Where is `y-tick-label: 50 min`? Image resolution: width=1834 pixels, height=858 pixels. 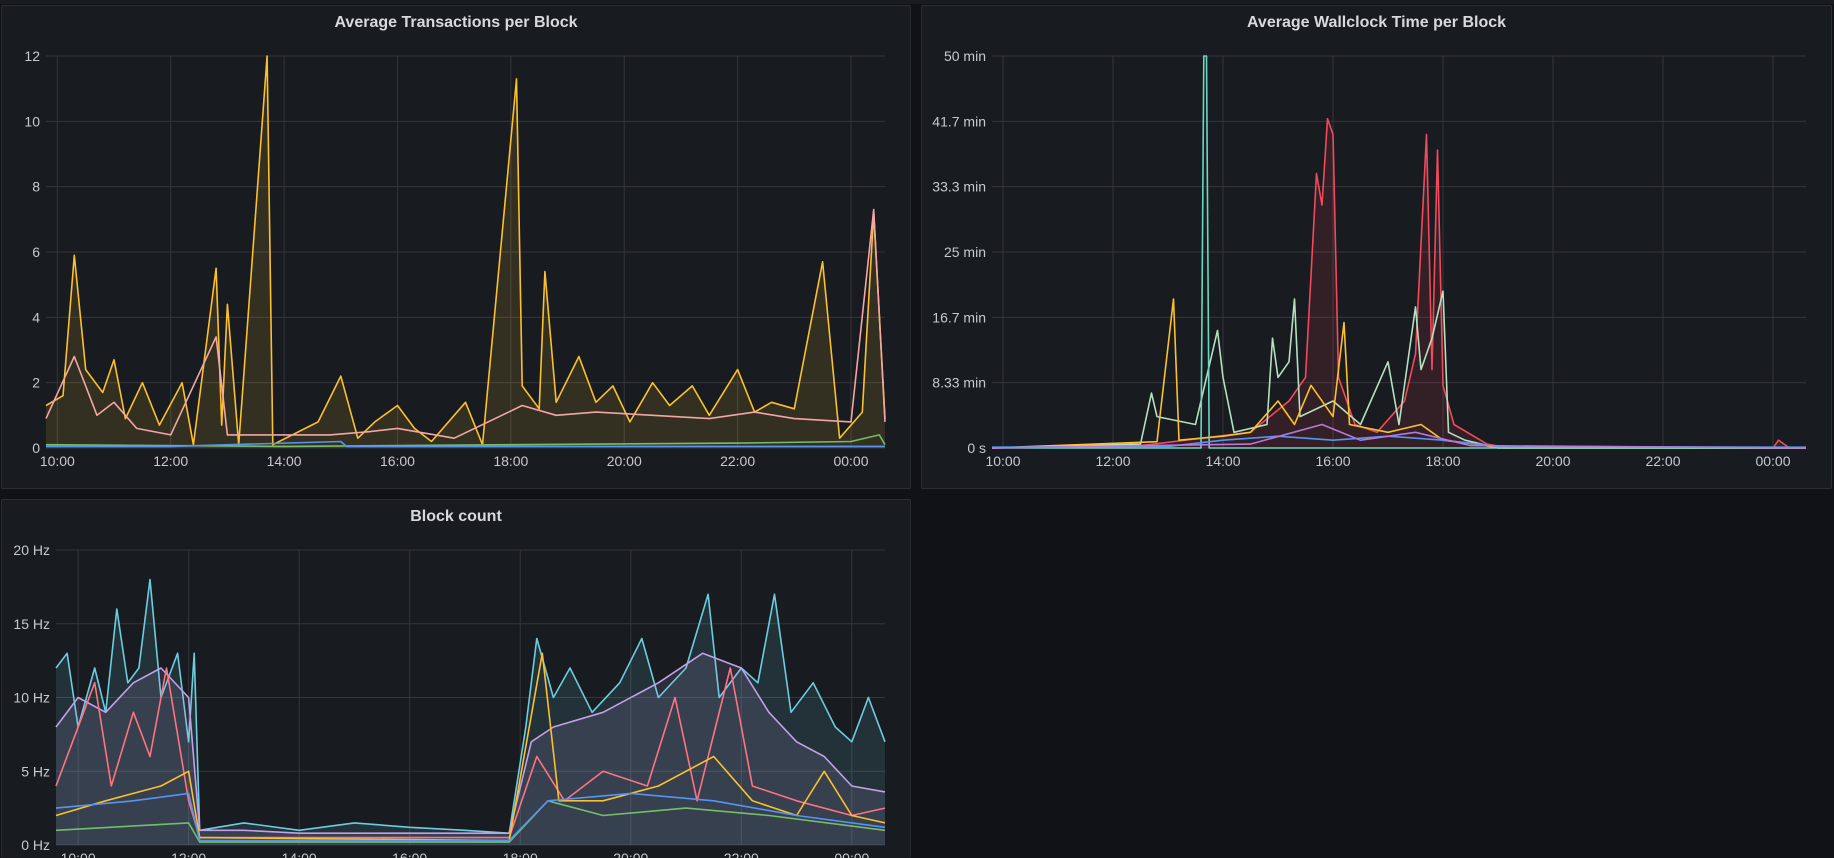 y-tick-label: 50 min is located at coordinates (965, 56).